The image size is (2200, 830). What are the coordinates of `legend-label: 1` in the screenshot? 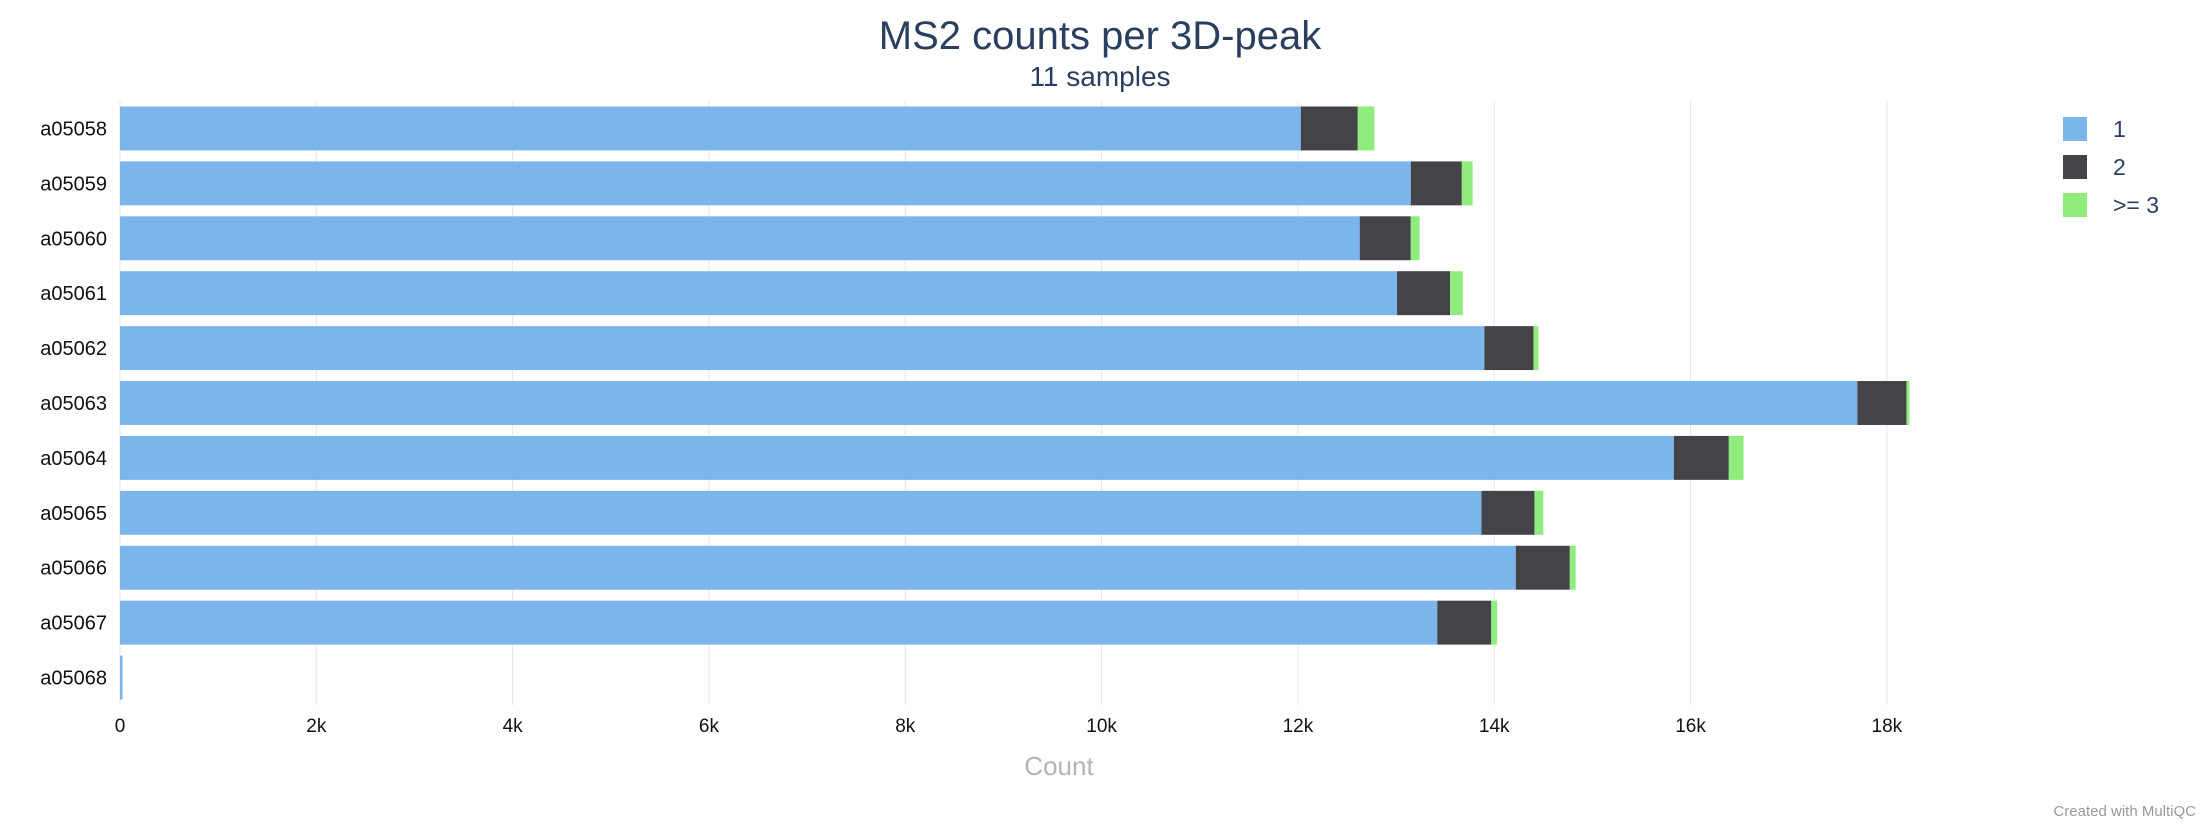 It's located at (2119, 129).